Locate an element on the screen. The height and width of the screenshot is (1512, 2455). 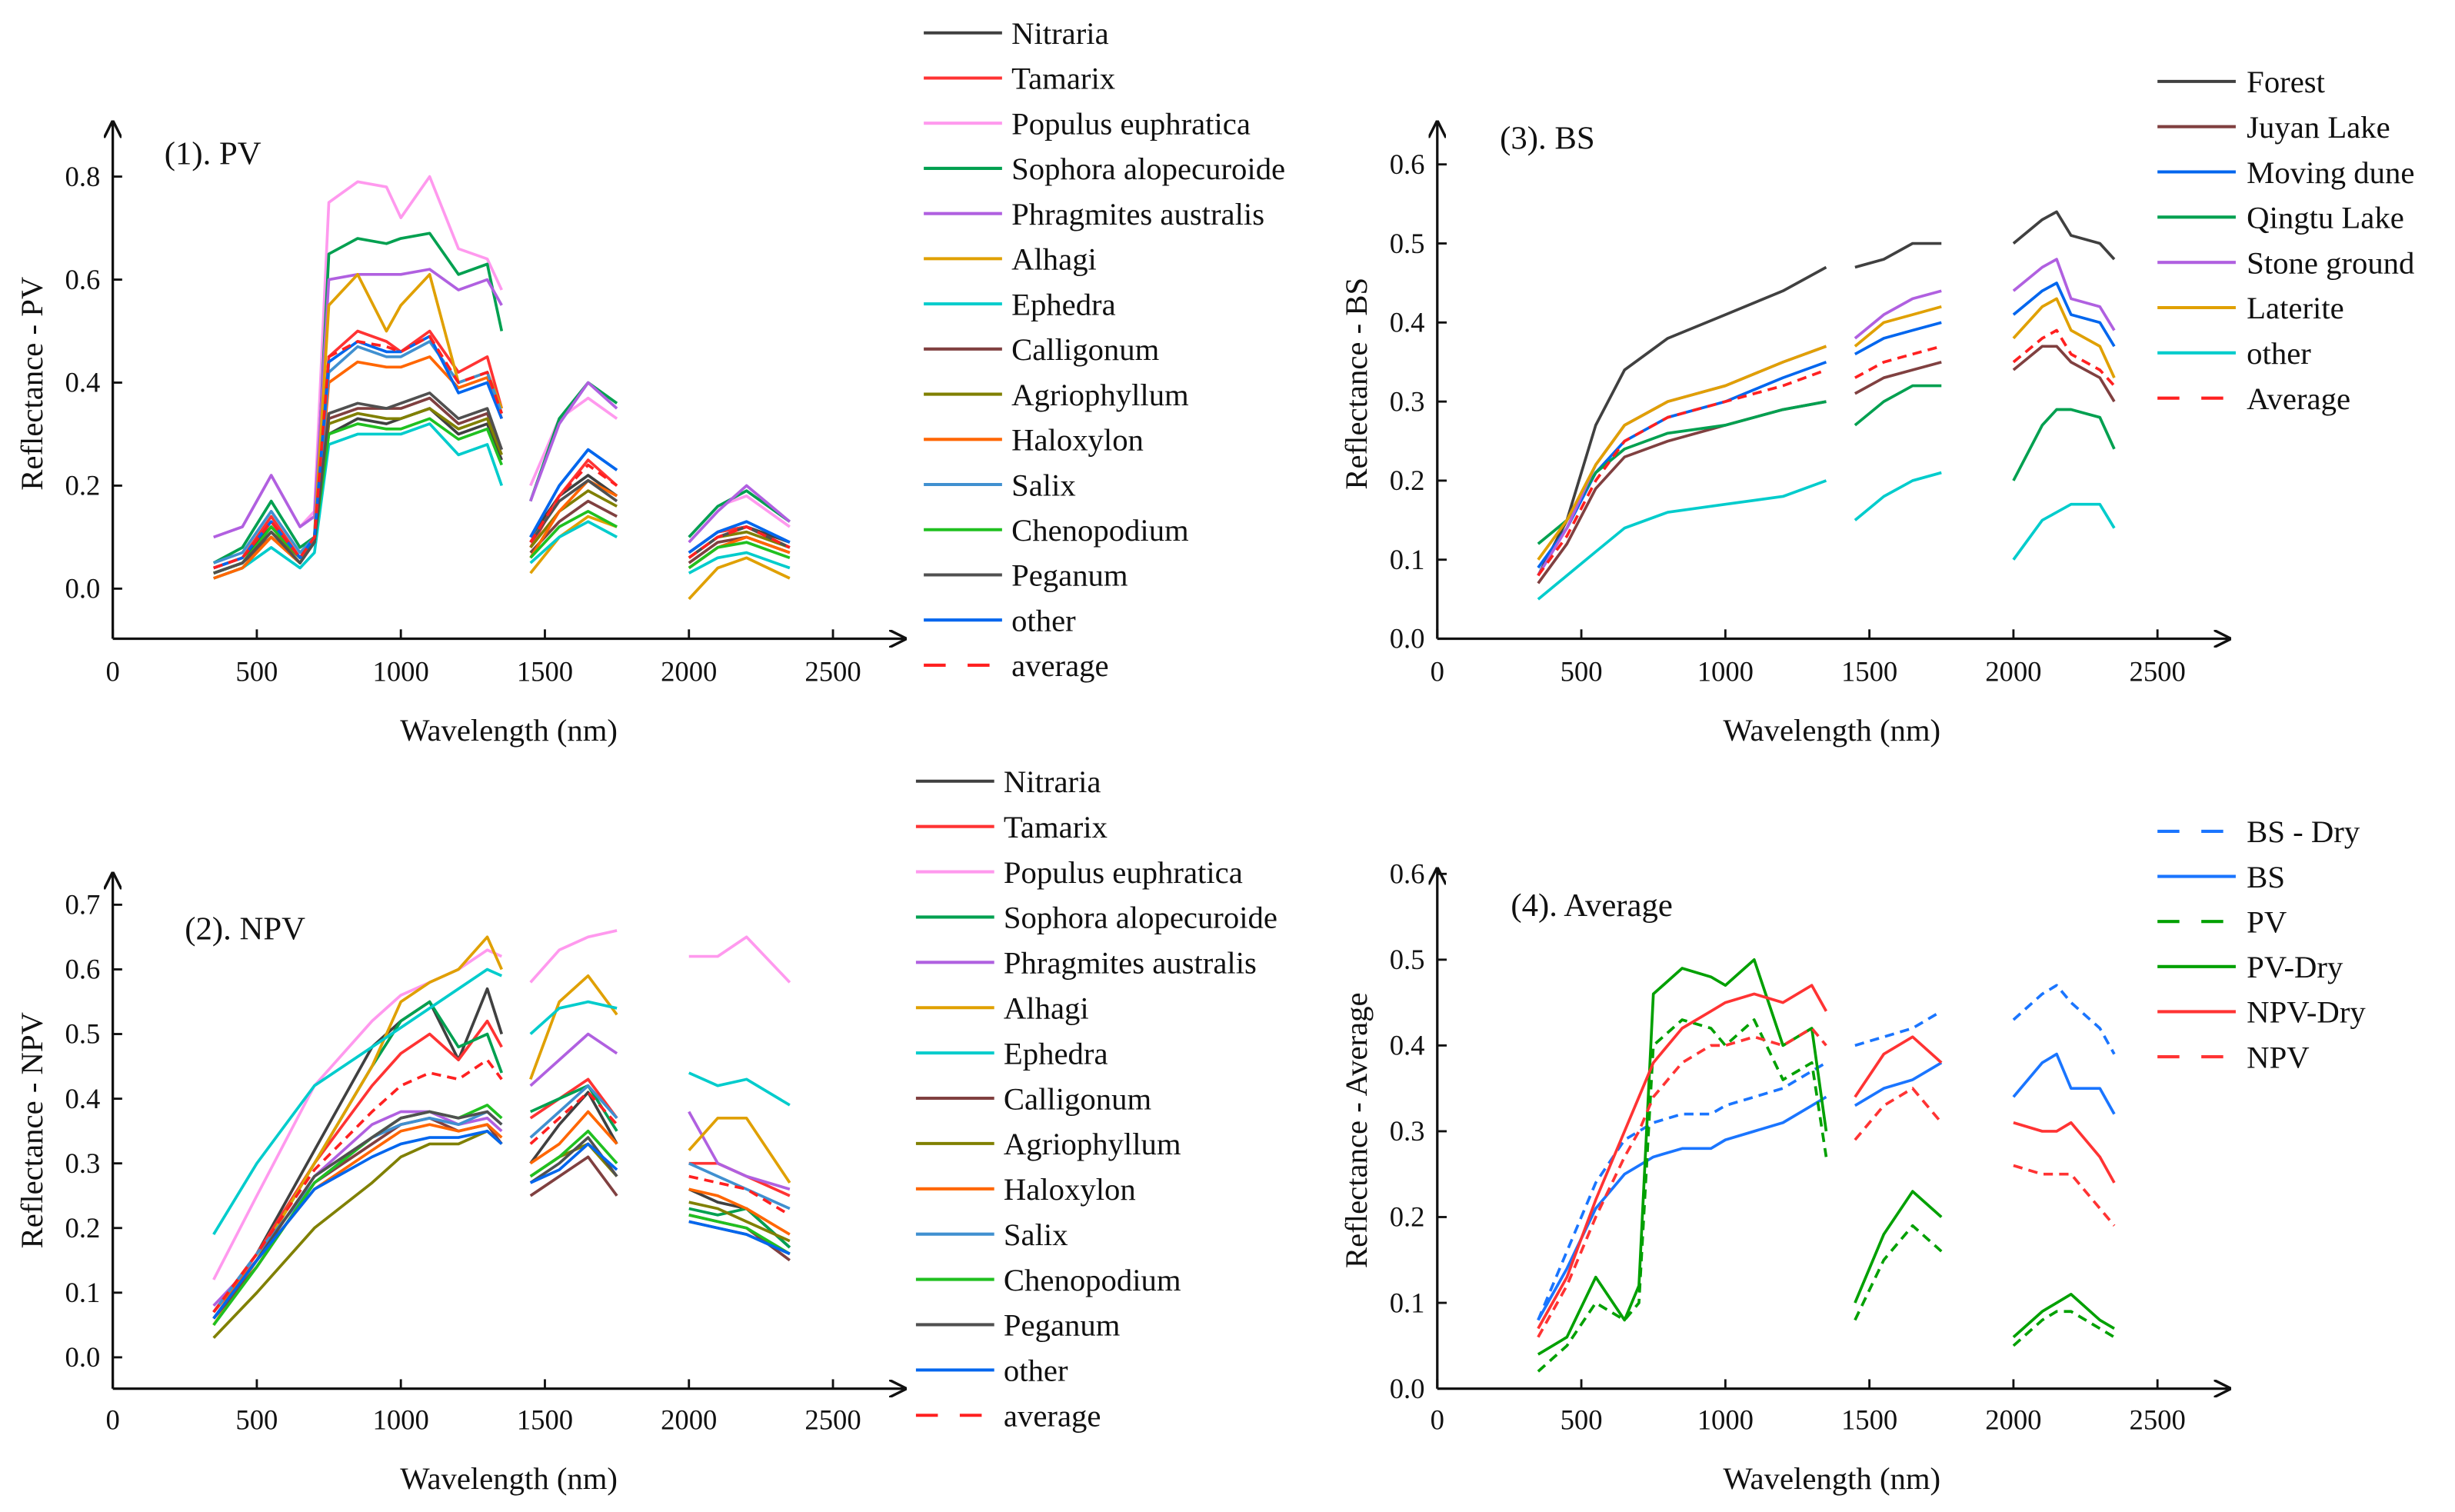
legend-label: Ephedra is located at coordinates (1063, 304).